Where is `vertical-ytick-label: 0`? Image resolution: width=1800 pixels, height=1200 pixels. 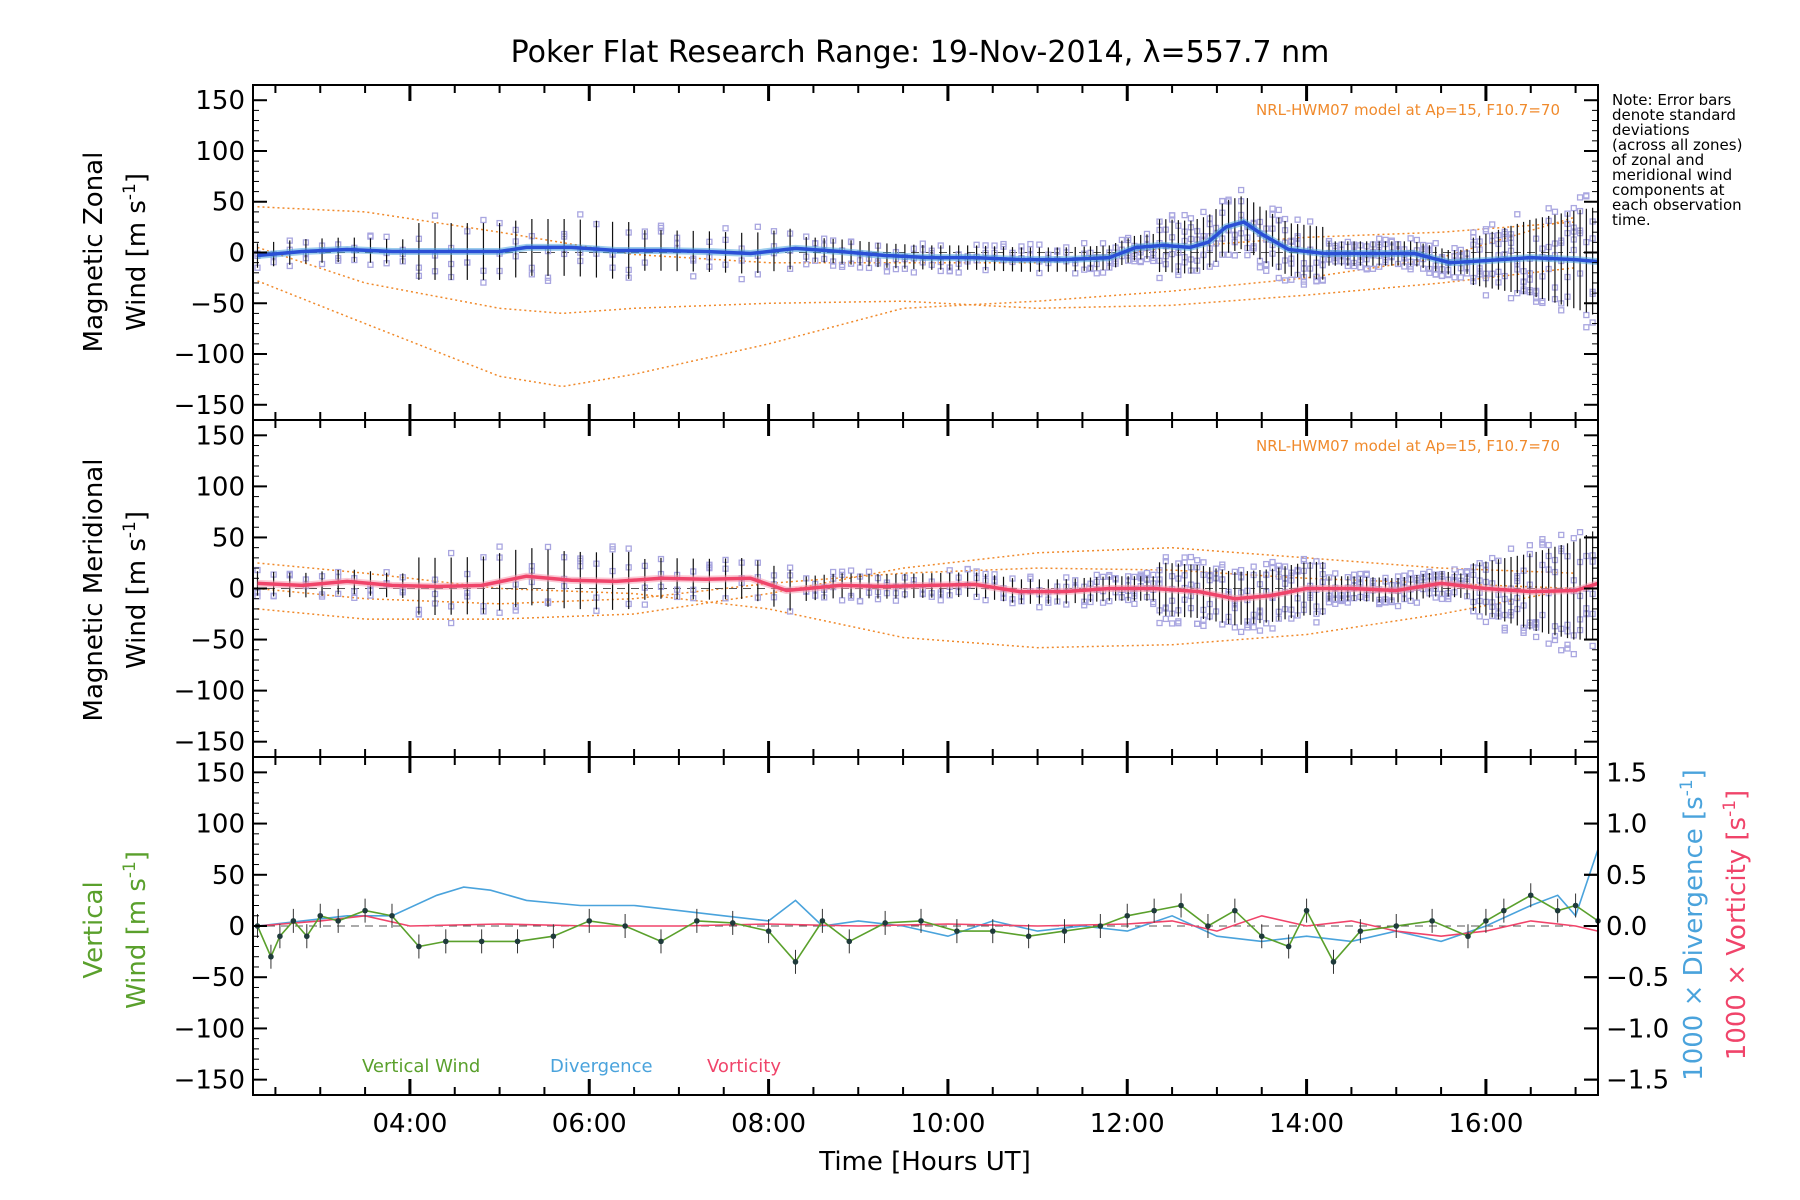 vertical-ytick-label: 0 is located at coordinates (236, 927).